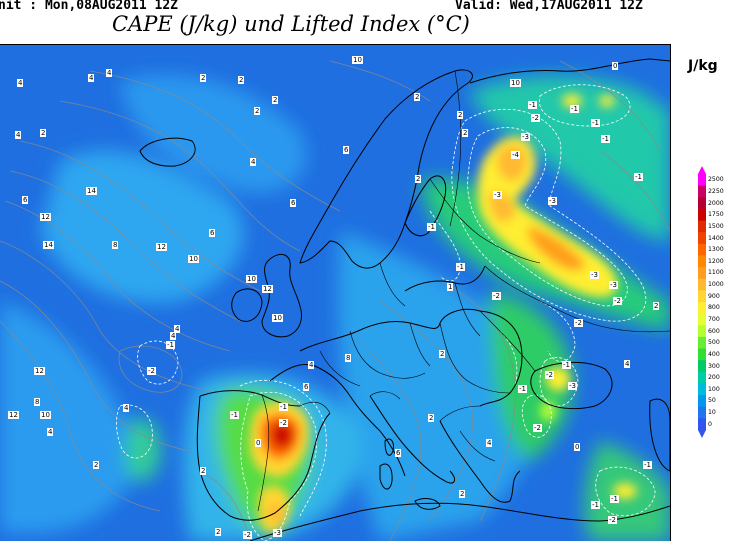 The image size is (732, 544). I want to click on colorbar-level-label: 300, so click(714, 366).